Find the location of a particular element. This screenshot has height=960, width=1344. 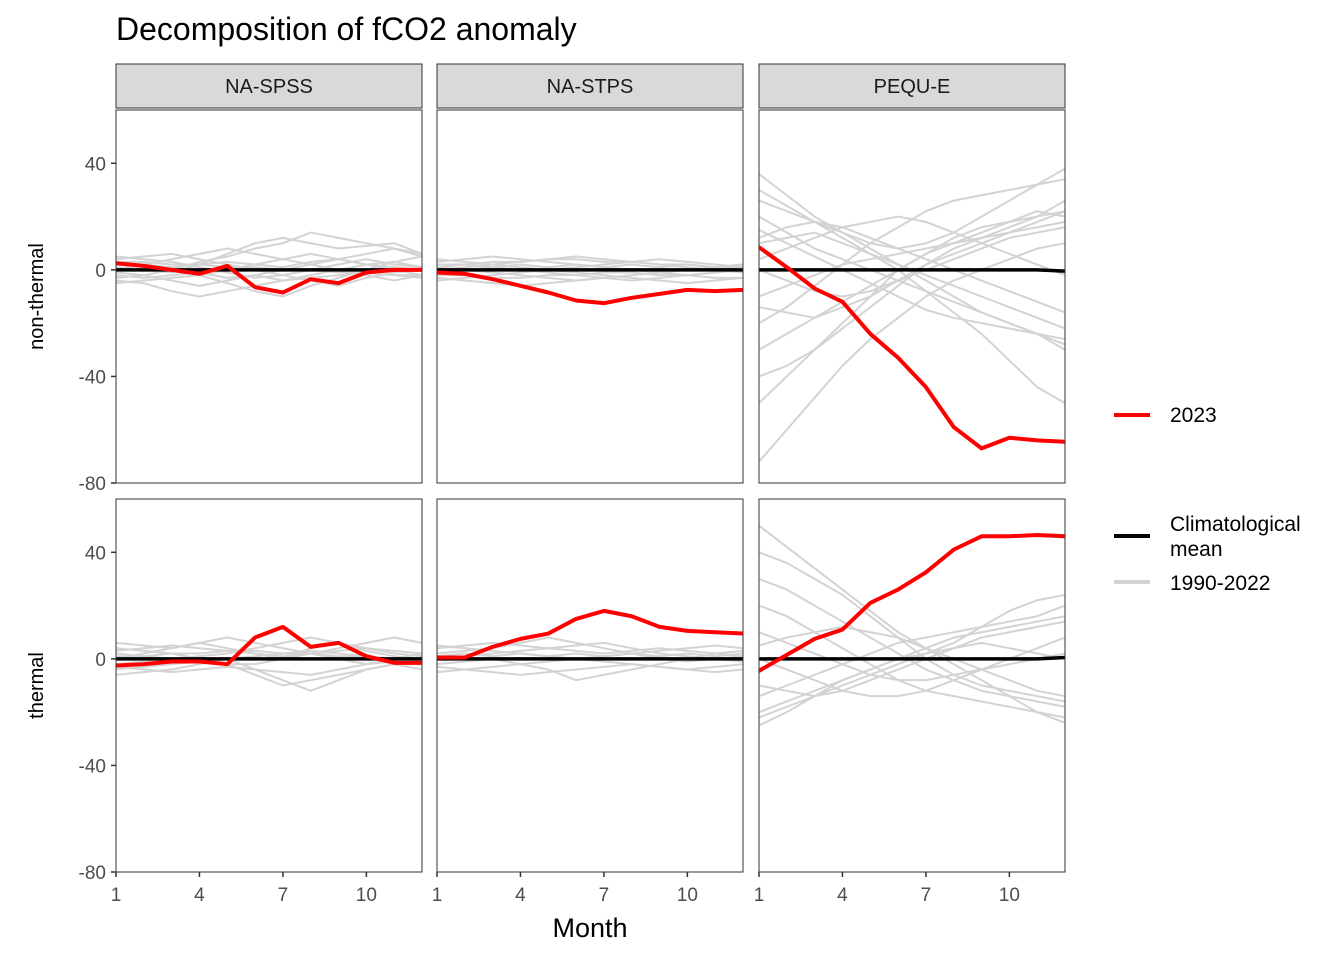

chart-title: Decomposition of fCO2 anomaly is located at coordinates (346, 29).